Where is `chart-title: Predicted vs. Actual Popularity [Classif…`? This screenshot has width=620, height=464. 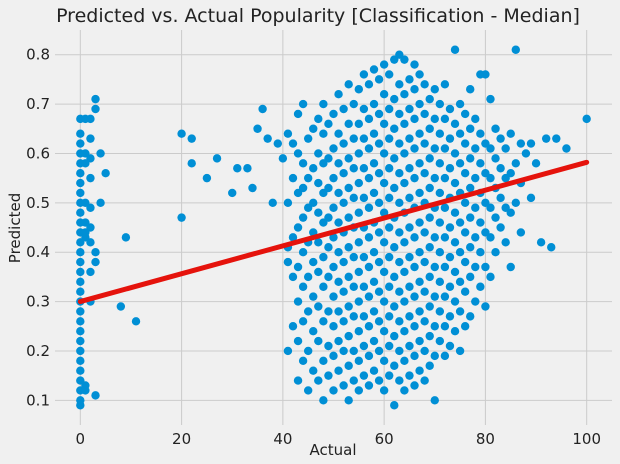
chart-title: Predicted vs. Actual Popularity [Classif… is located at coordinates (318, 16).